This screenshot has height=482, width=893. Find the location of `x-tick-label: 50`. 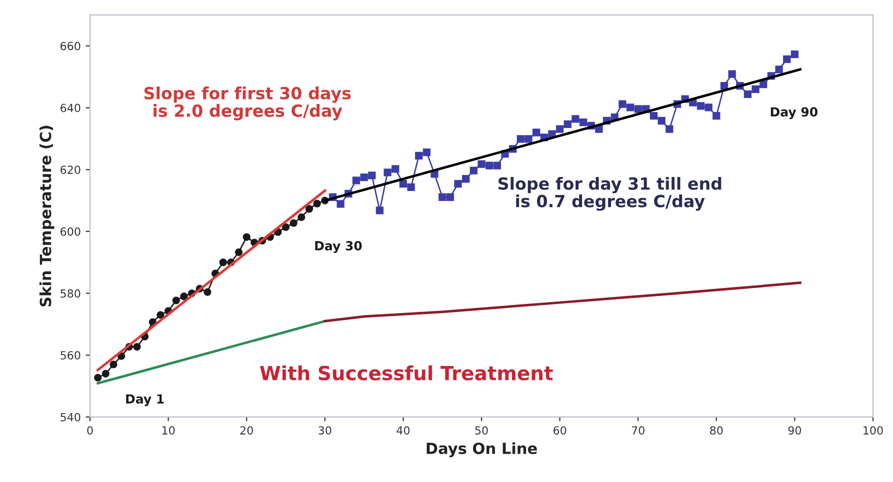

x-tick-label: 50 is located at coordinates (481, 430).